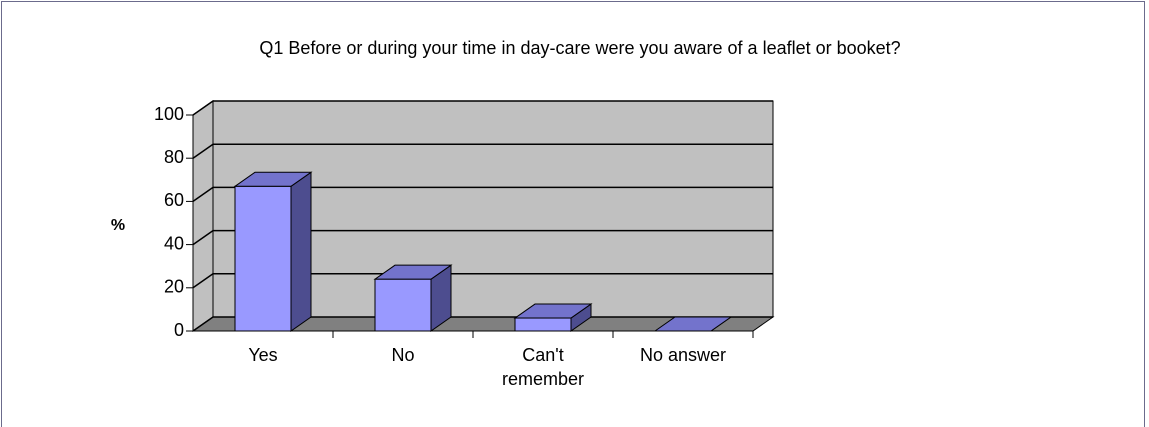  What do you see at coordinates (403, 355) in the screenshot?
I see `x-tick-label: No` at bounding box center [403, 355].